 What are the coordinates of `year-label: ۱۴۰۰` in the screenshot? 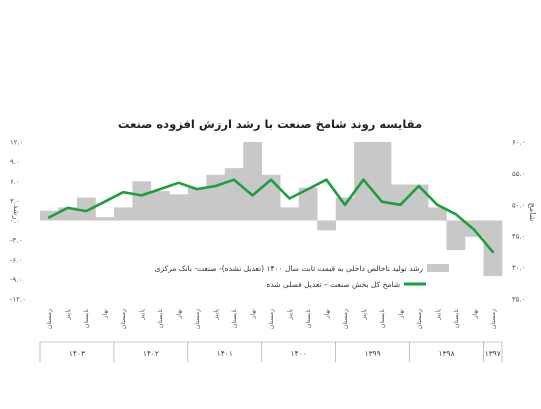 It's located at (299, 353).